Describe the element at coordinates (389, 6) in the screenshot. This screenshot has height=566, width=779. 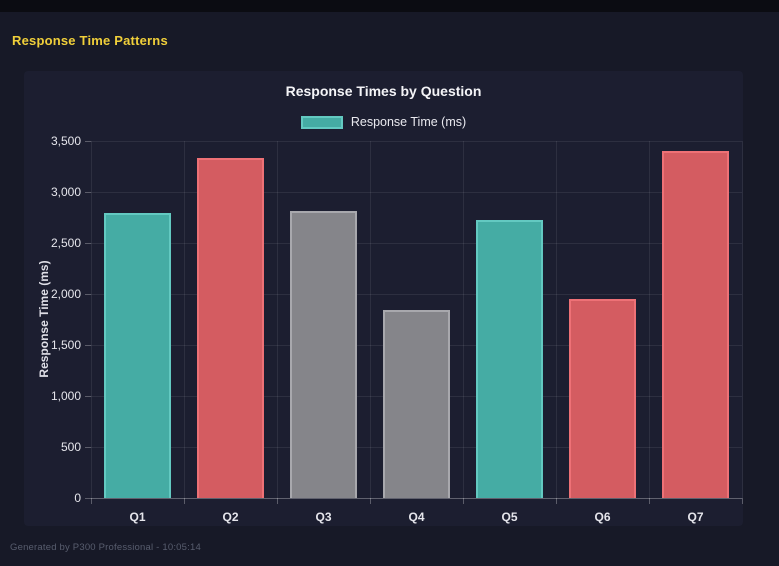
I see `window-top-strip` at that location.